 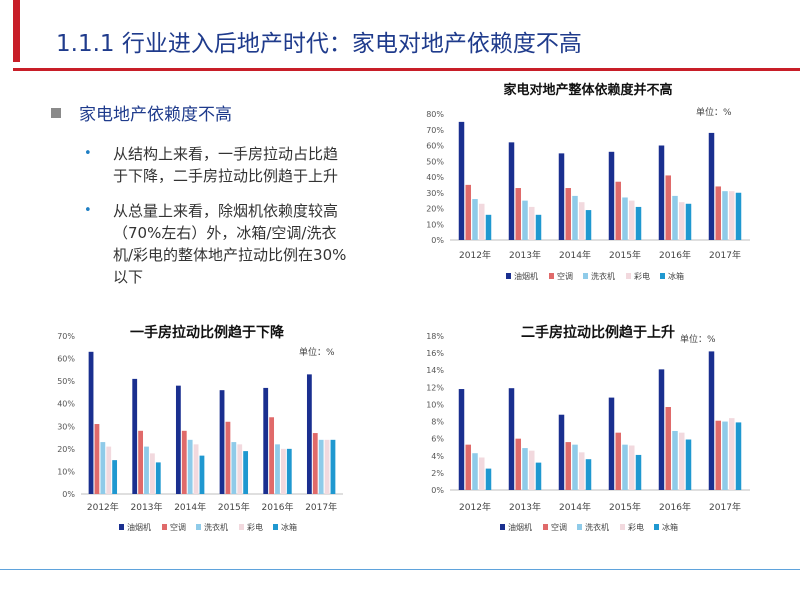 What do you see at coordinates (190, 507) in the screenshot?
I see `x-tick-label: 2014年` at bounding box center [190, 507].